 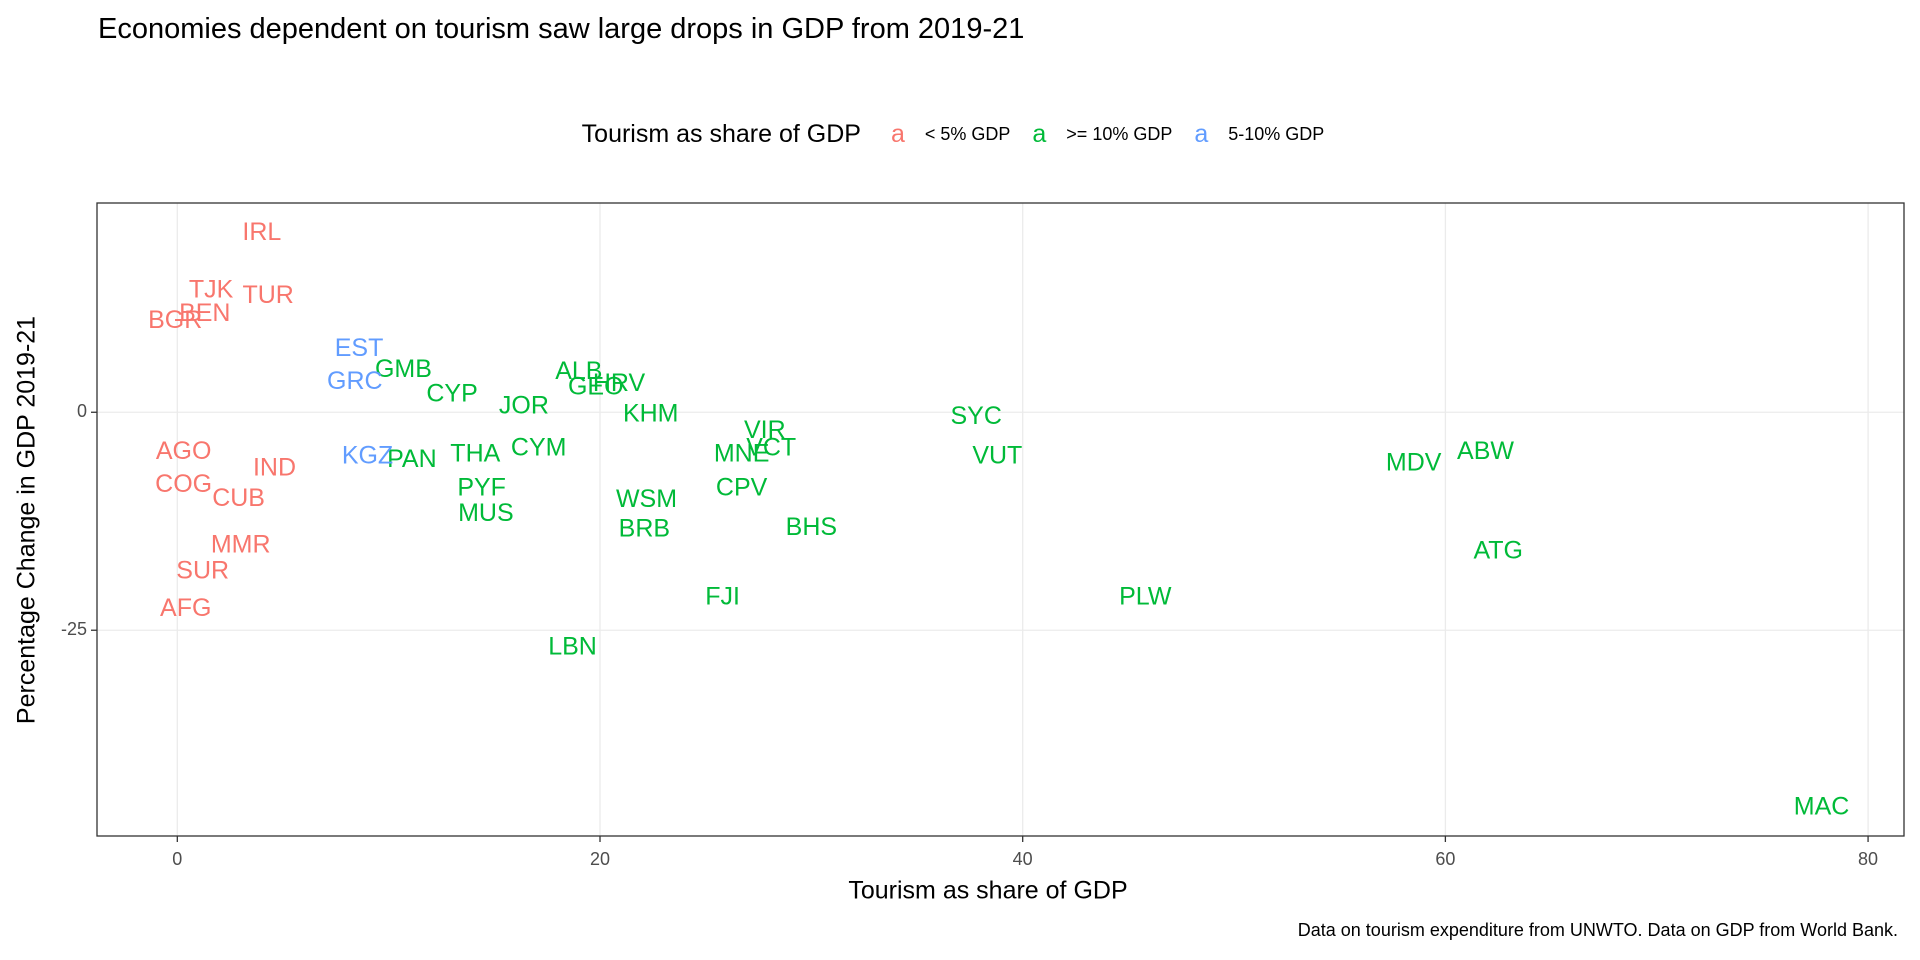 I want to click on point-label: CPV, so click(x=742, y=488).